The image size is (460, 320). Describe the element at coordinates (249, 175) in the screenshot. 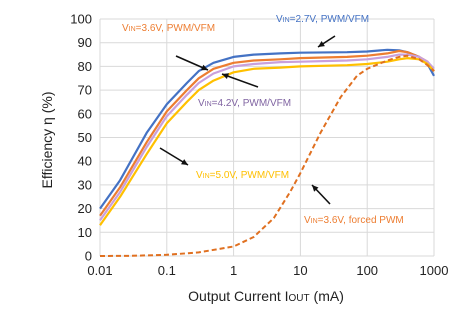

I see `annotation-rest: =5.0V, PWM/VFM` at that location.